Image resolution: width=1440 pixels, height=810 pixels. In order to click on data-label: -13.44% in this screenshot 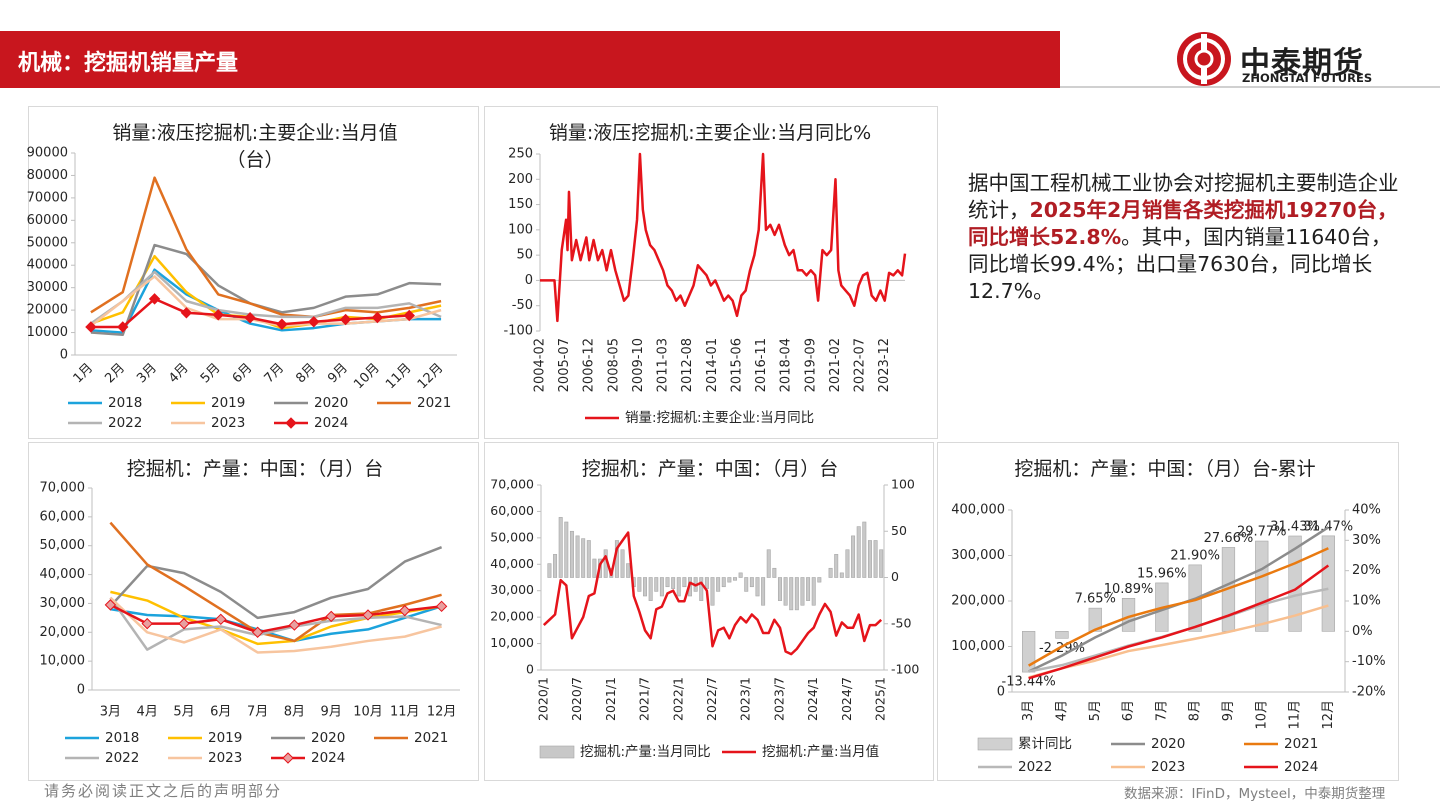, I will do `click(1029, 682)`.